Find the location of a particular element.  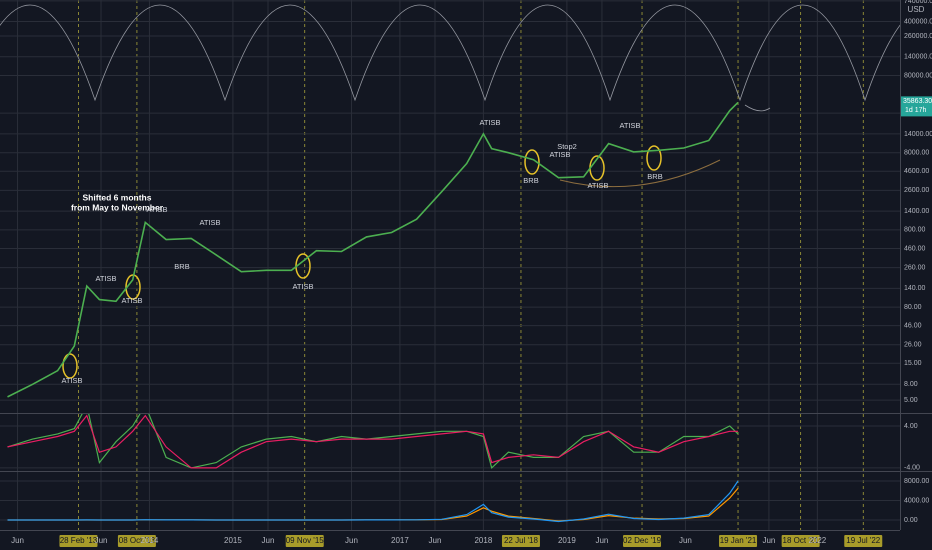

y-tick-label: 400000.00 is located at coordinates (918, 21).